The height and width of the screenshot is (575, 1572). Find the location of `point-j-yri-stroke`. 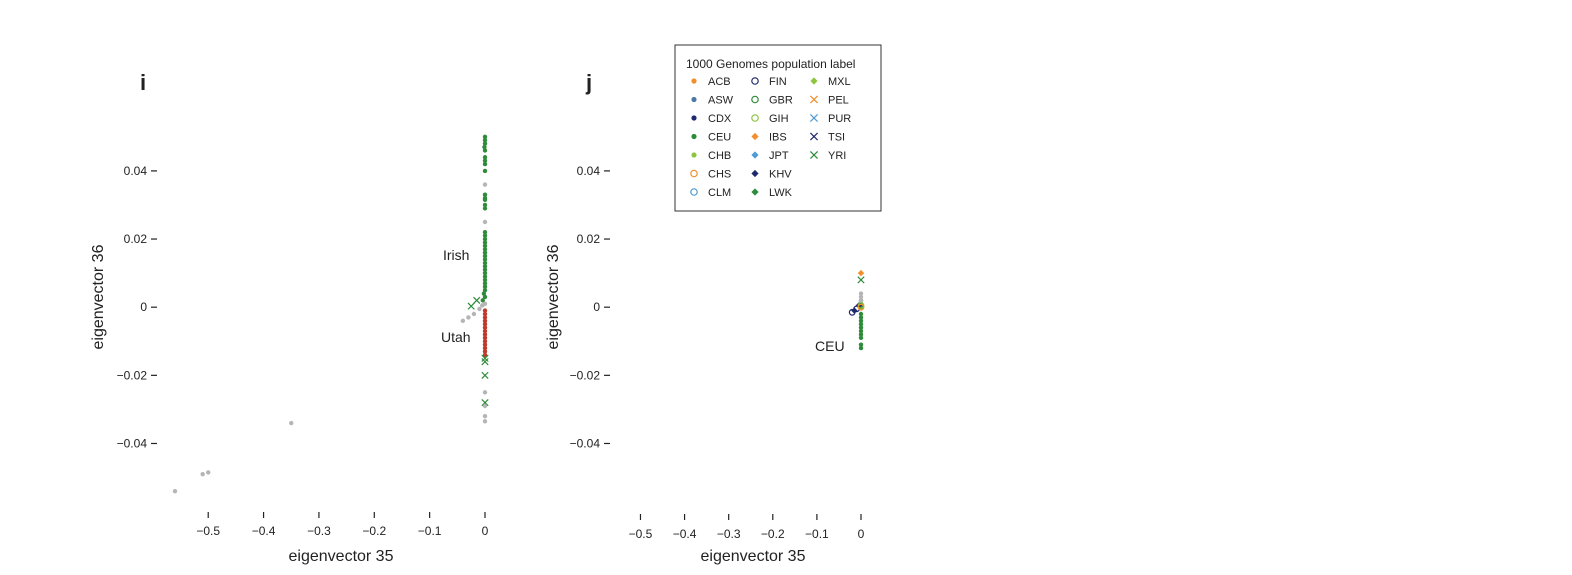

point-j-yri-stroke is located at coordinates (861, 280).